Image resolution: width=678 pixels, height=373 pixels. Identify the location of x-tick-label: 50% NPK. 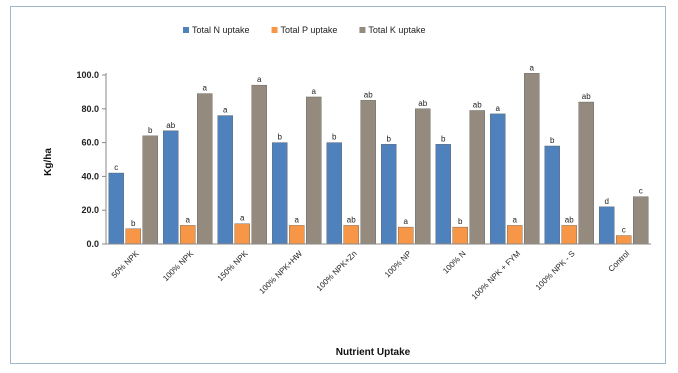
(125, 264).